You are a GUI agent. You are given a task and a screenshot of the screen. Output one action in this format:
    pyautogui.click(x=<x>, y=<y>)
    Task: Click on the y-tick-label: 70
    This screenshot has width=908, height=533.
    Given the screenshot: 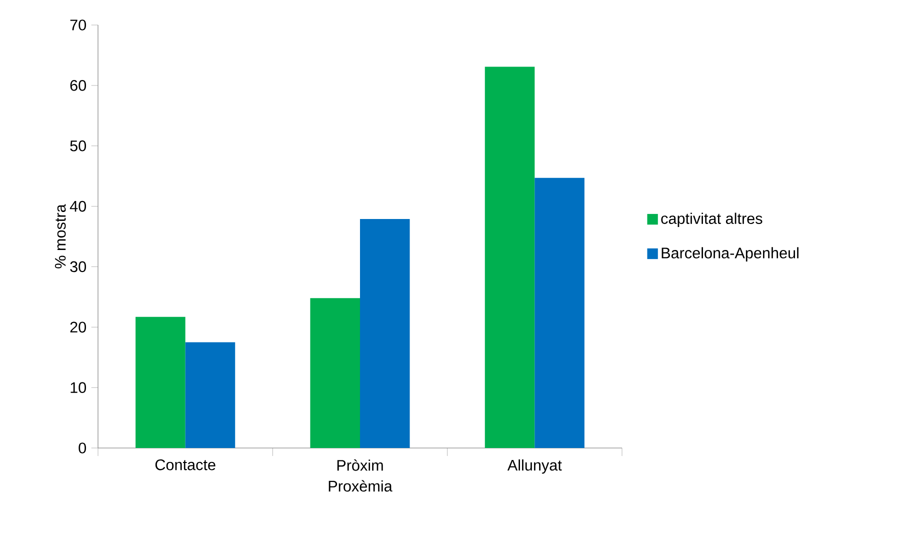 What is the action you would take?
    pyautogui.click(x=78, y=25)
    